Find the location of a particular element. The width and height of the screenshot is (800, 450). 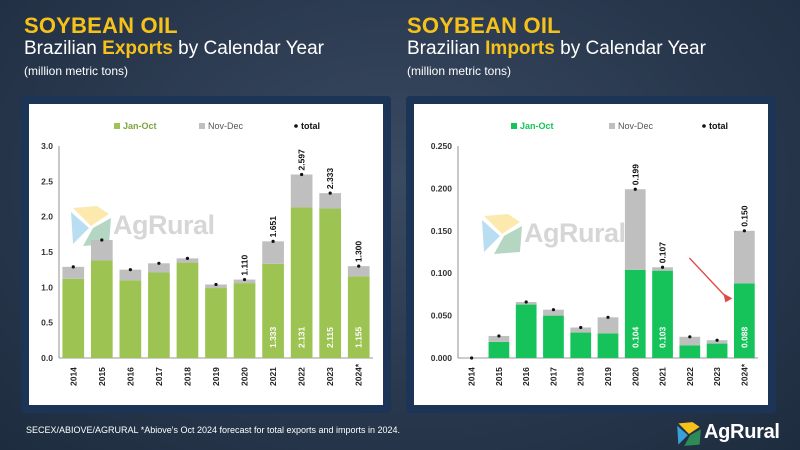

bar-value-label: 0.103 is located at coordinates (663, 337).